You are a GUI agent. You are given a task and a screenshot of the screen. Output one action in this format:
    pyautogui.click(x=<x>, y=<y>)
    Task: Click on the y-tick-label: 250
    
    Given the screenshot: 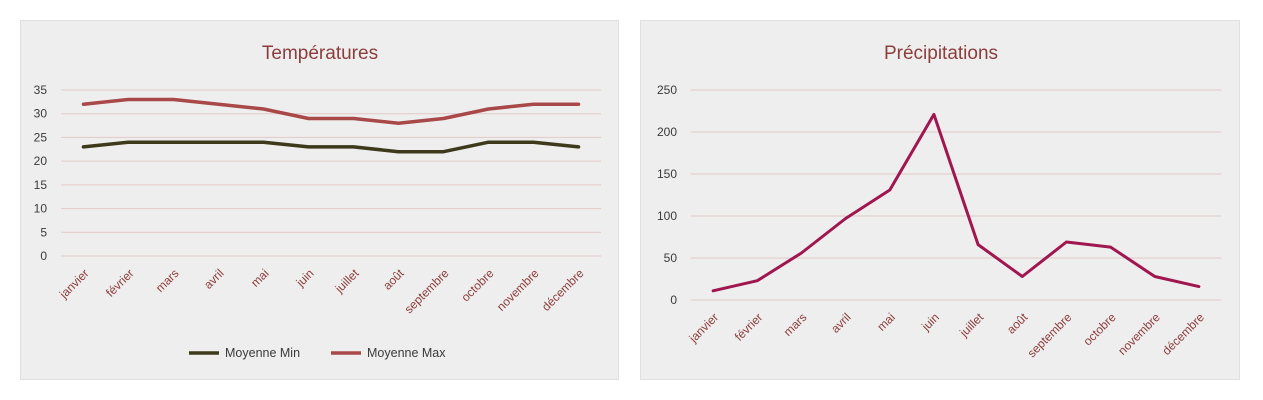 What is the action you would take?
    pyautogui.click(x=667, y=90)
    